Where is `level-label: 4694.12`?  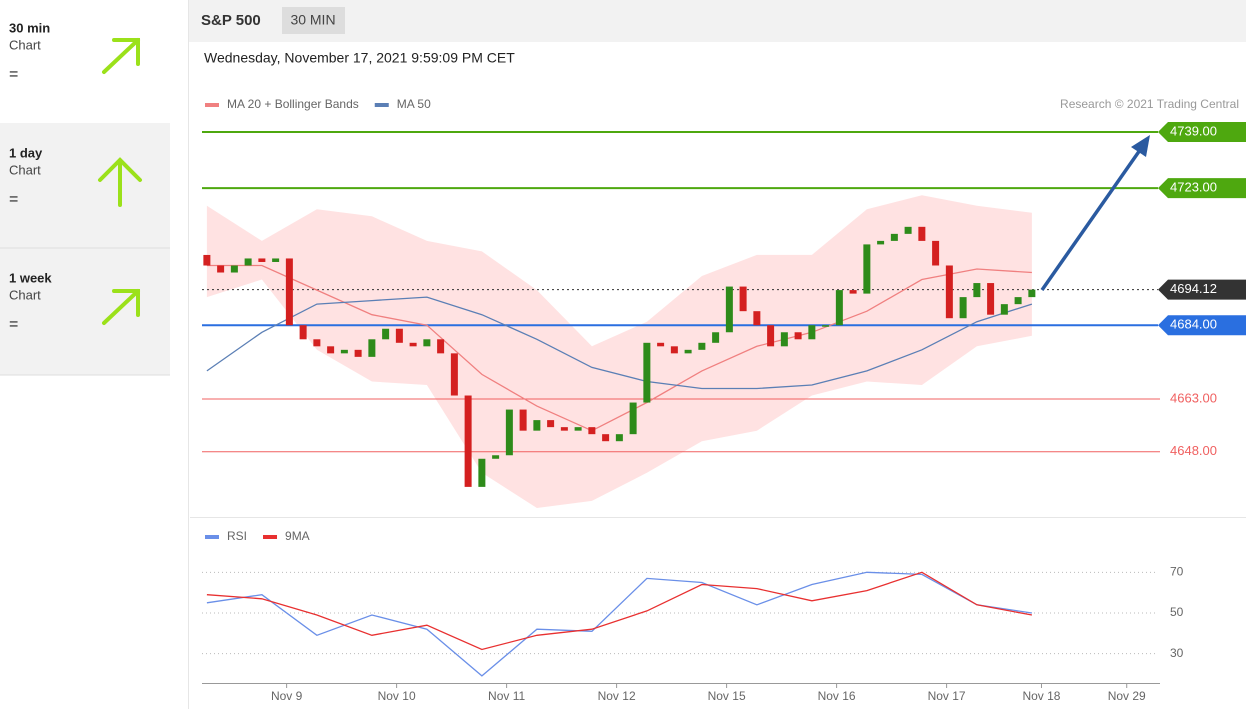
level-label: 4694.12 is located at coordinates (1193, 288).